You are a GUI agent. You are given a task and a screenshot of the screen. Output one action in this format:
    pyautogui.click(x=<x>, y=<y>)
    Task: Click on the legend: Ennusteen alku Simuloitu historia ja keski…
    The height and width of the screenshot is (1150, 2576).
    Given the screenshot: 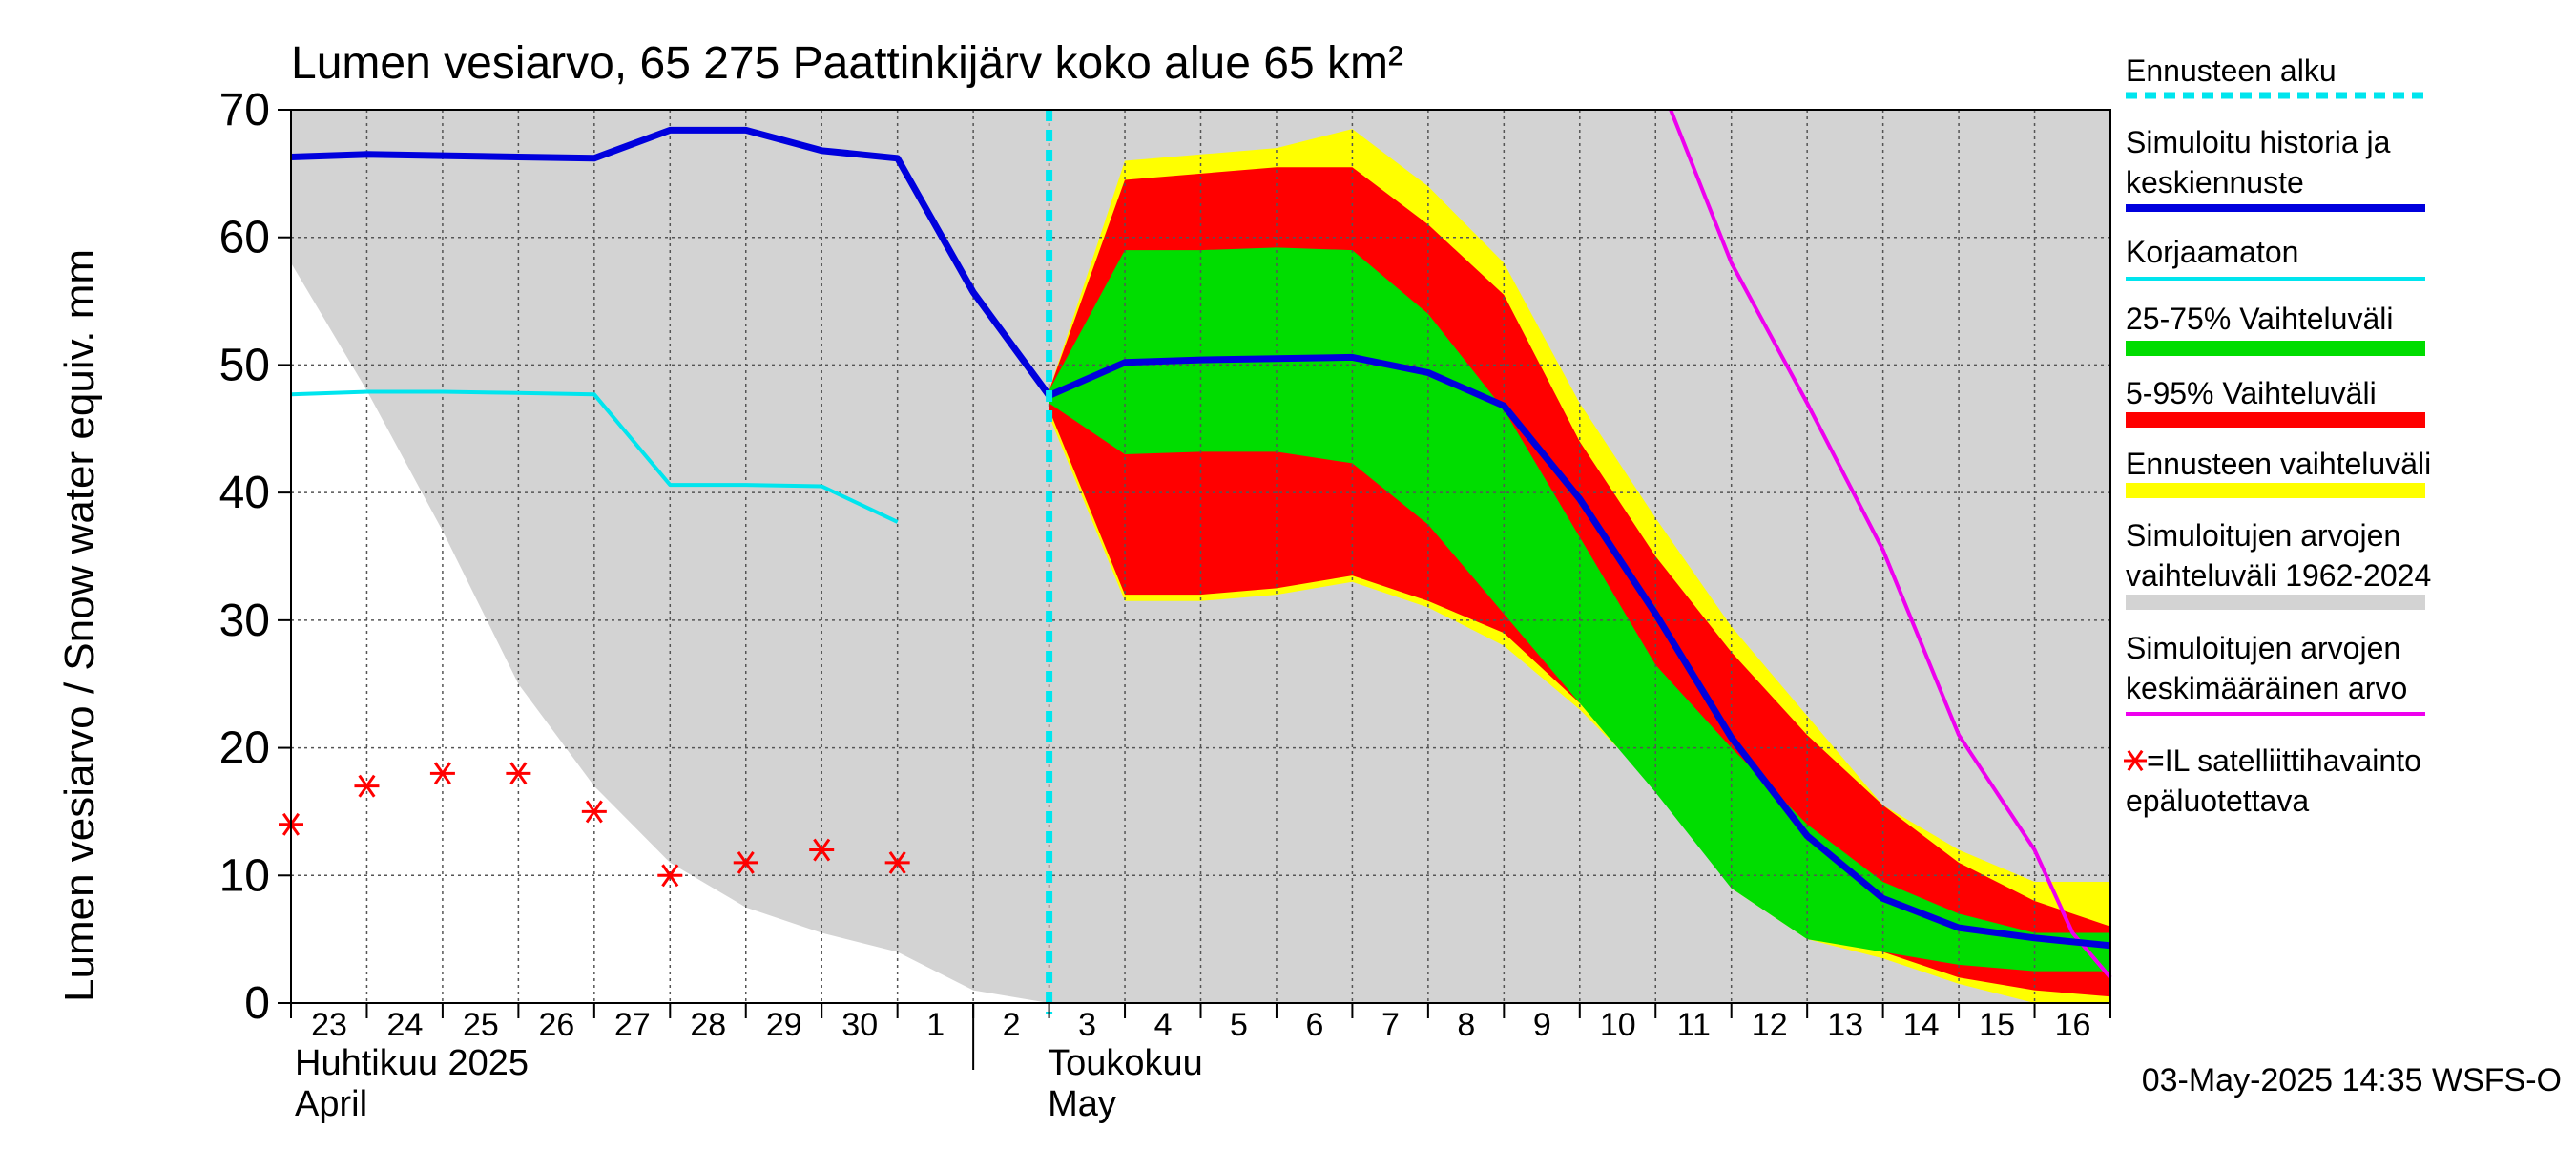 What is the action you would take?
    pyautogui.click(x=2277, y=435)
    